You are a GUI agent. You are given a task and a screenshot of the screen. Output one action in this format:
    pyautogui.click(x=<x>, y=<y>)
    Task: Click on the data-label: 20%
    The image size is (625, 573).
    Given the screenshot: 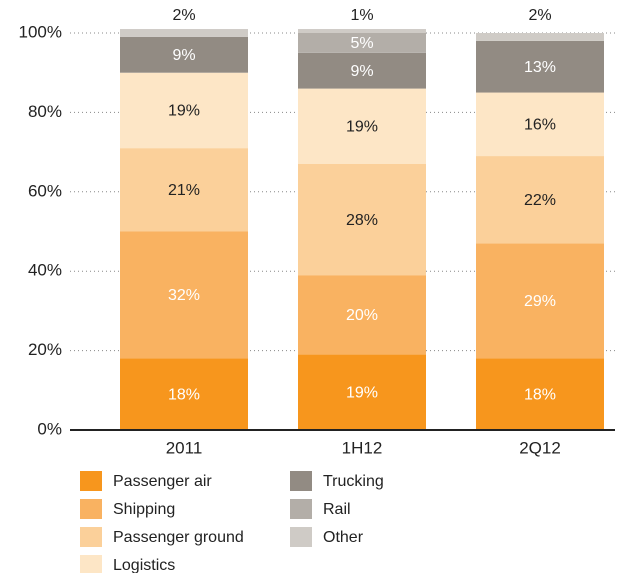 What is the action you would take?
    pyautogui.click(x=362, y=315)
    